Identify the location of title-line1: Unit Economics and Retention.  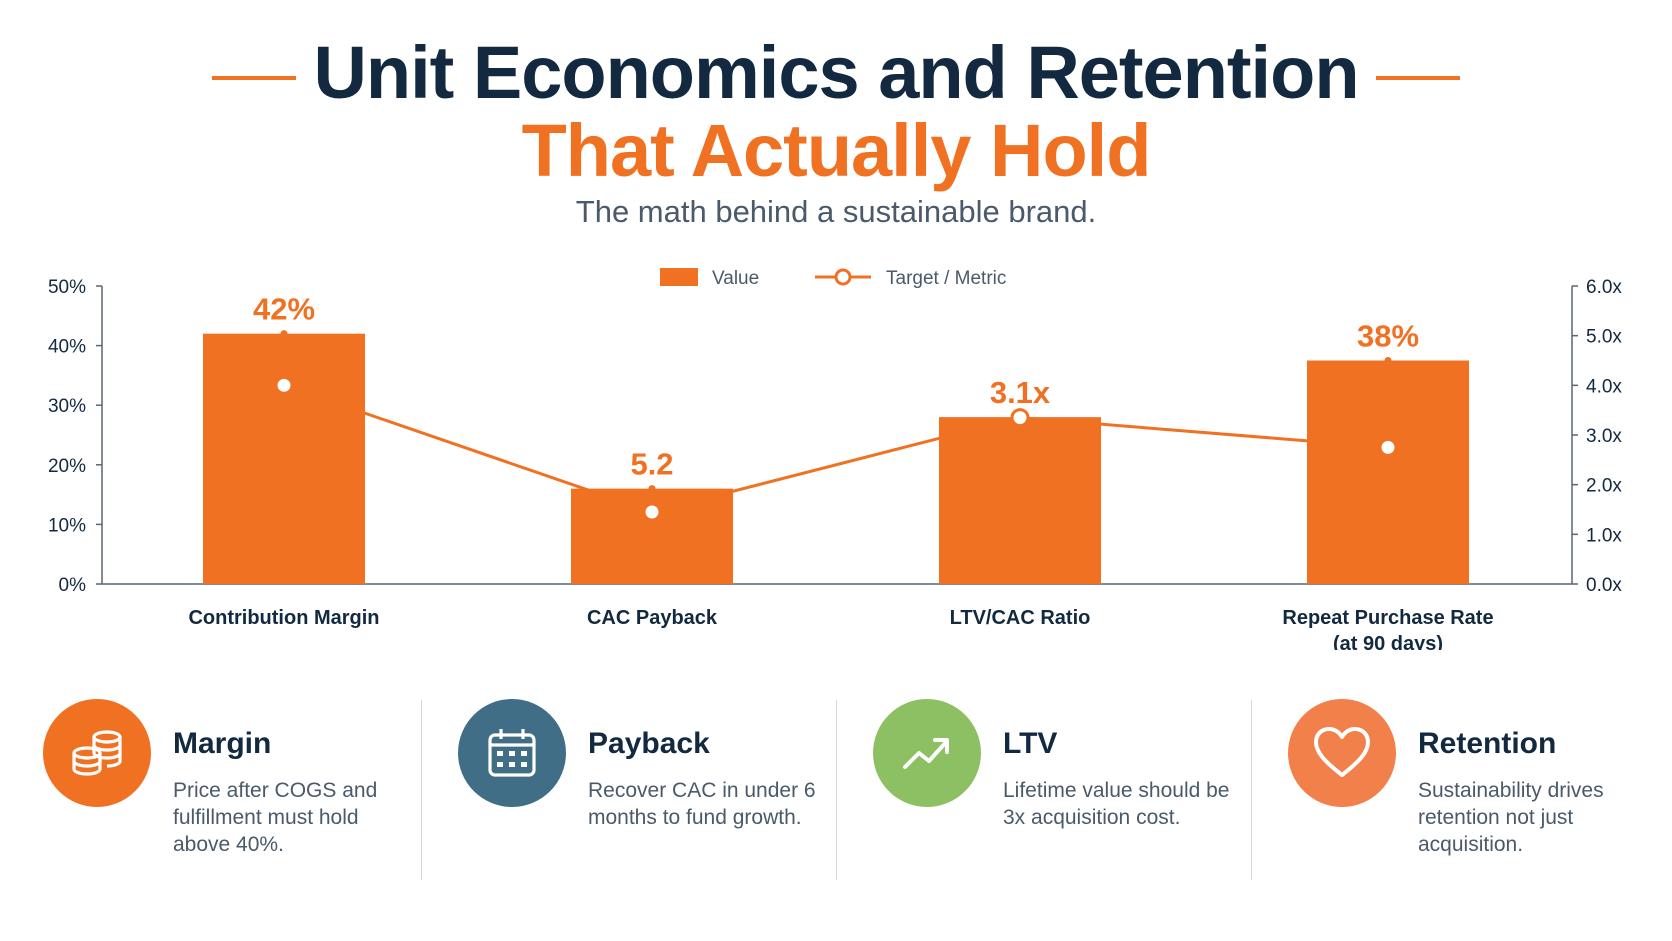
(836, 72).